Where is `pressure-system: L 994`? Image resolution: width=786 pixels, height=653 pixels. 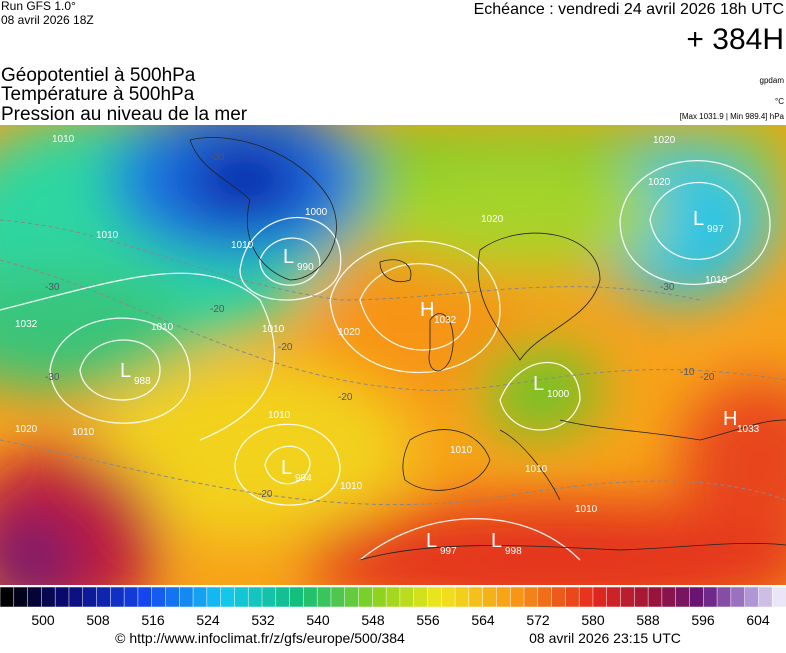 pressure-system: L 994 is located at coordinates (296, 470).